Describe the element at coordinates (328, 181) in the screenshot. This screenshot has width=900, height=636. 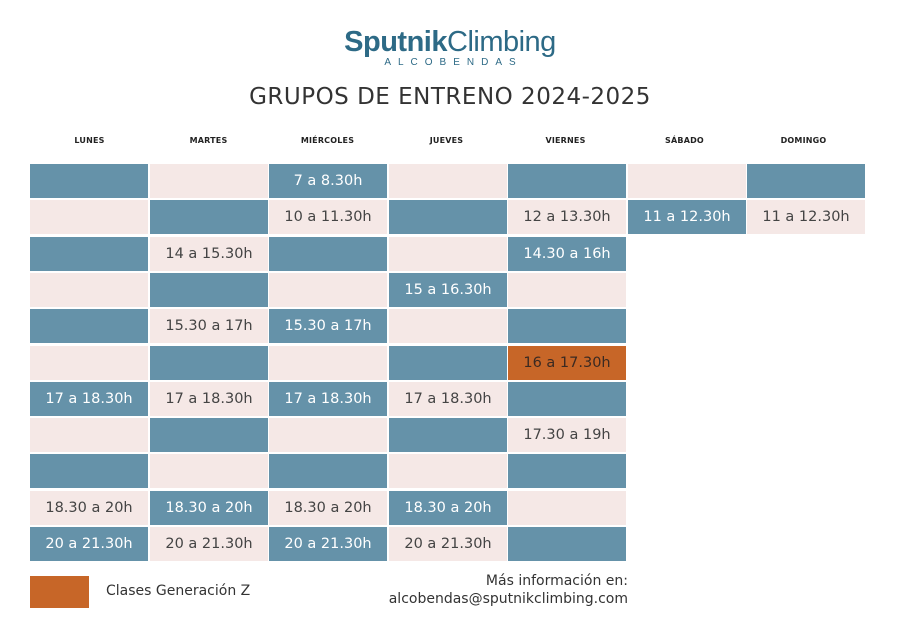
I see `schedule-slot: 7 a 8.30h` at that location.